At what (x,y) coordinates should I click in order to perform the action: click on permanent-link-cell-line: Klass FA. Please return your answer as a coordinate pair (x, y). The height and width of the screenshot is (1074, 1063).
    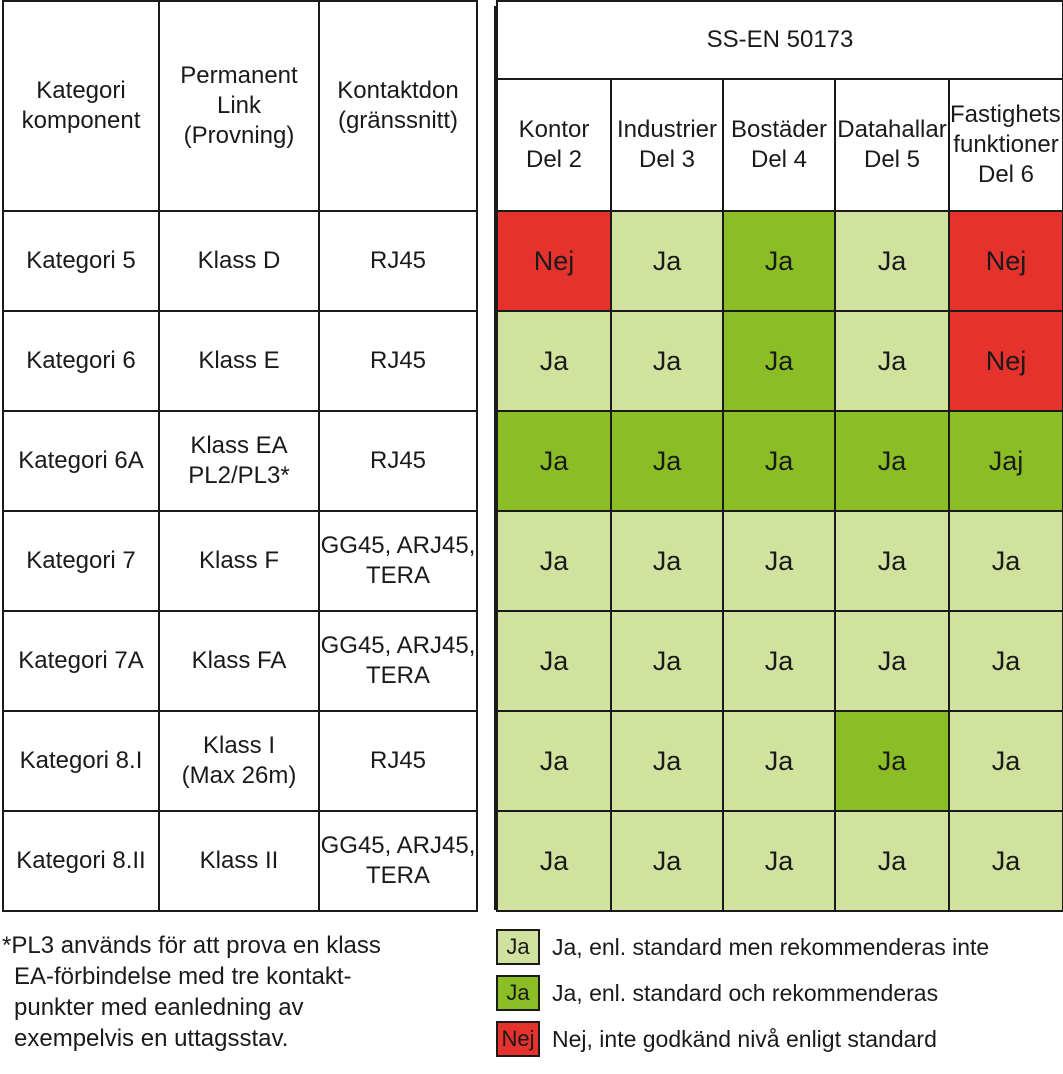
    Looking at the image, I should click on (239, 660).